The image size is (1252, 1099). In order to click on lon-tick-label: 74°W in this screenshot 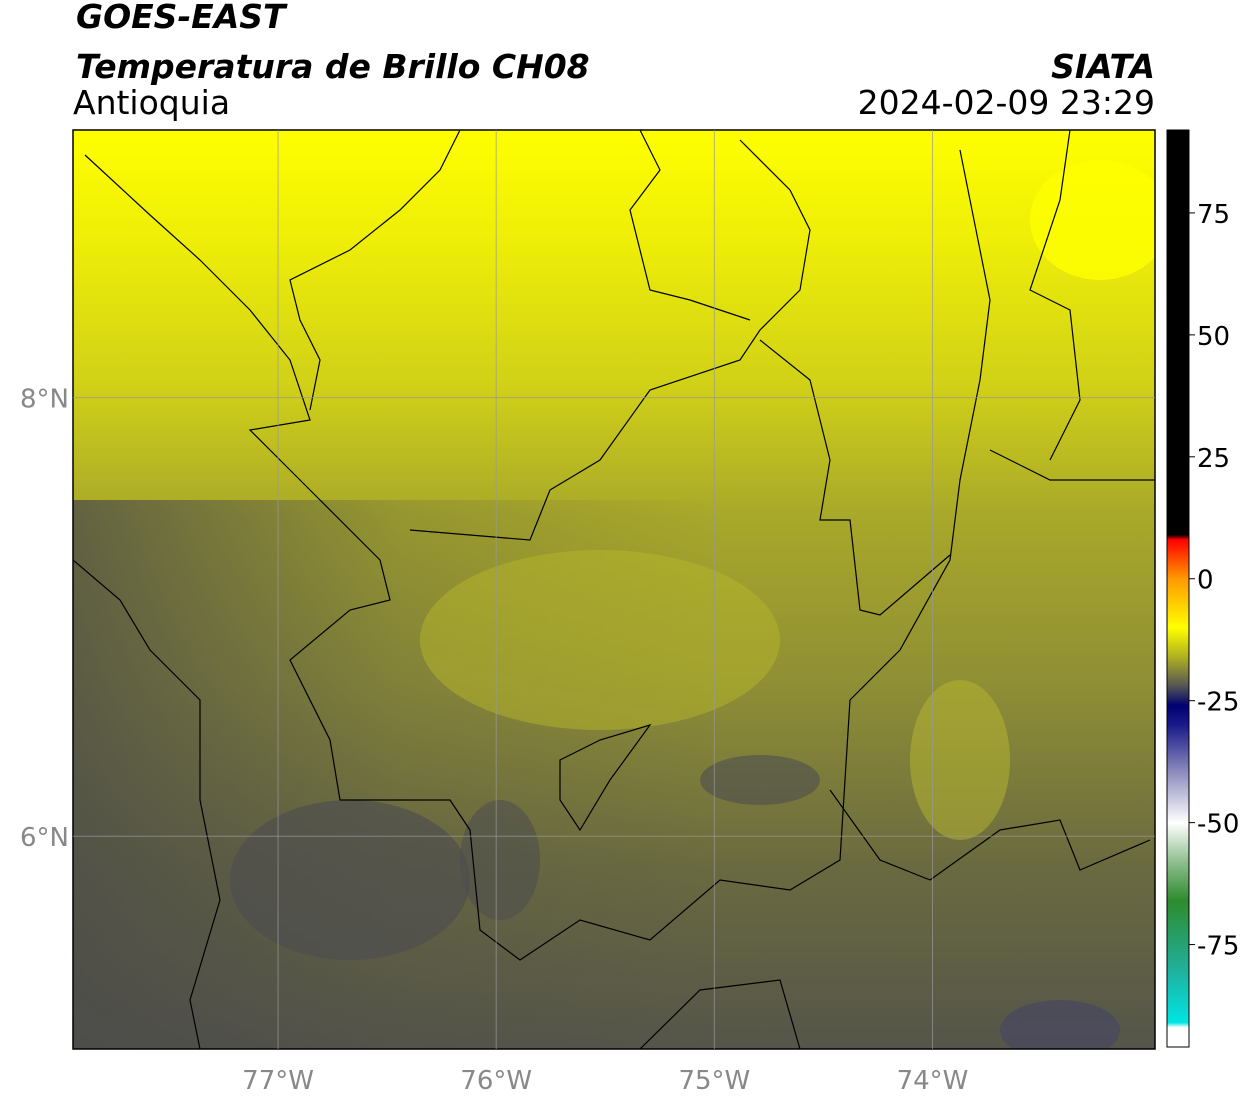, I will do `click(933, 1081)`.